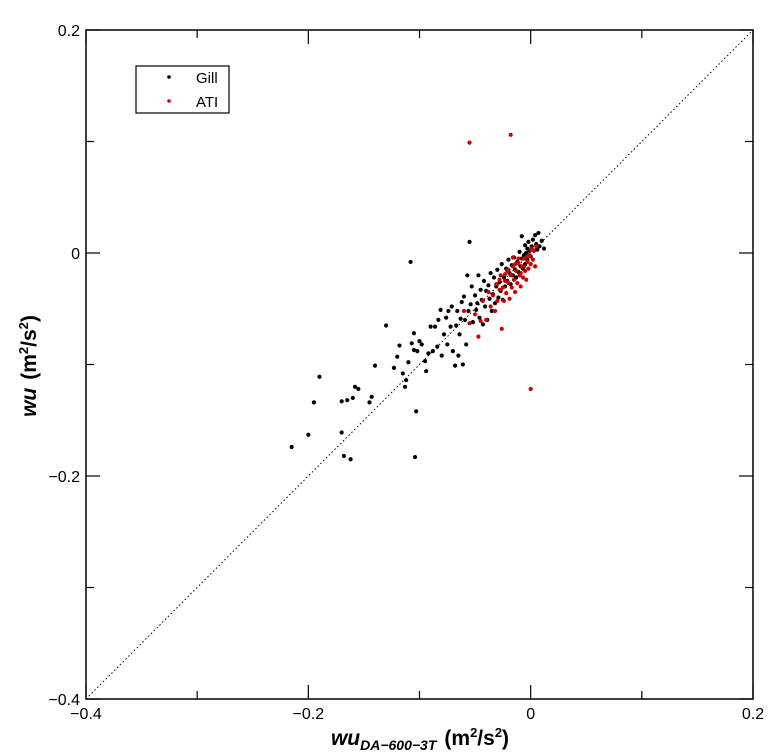  What do you see at coordinates (64, 700) in the screenshot?
I see `y-tick-label: −0.4` at bounding box center [64, 700].